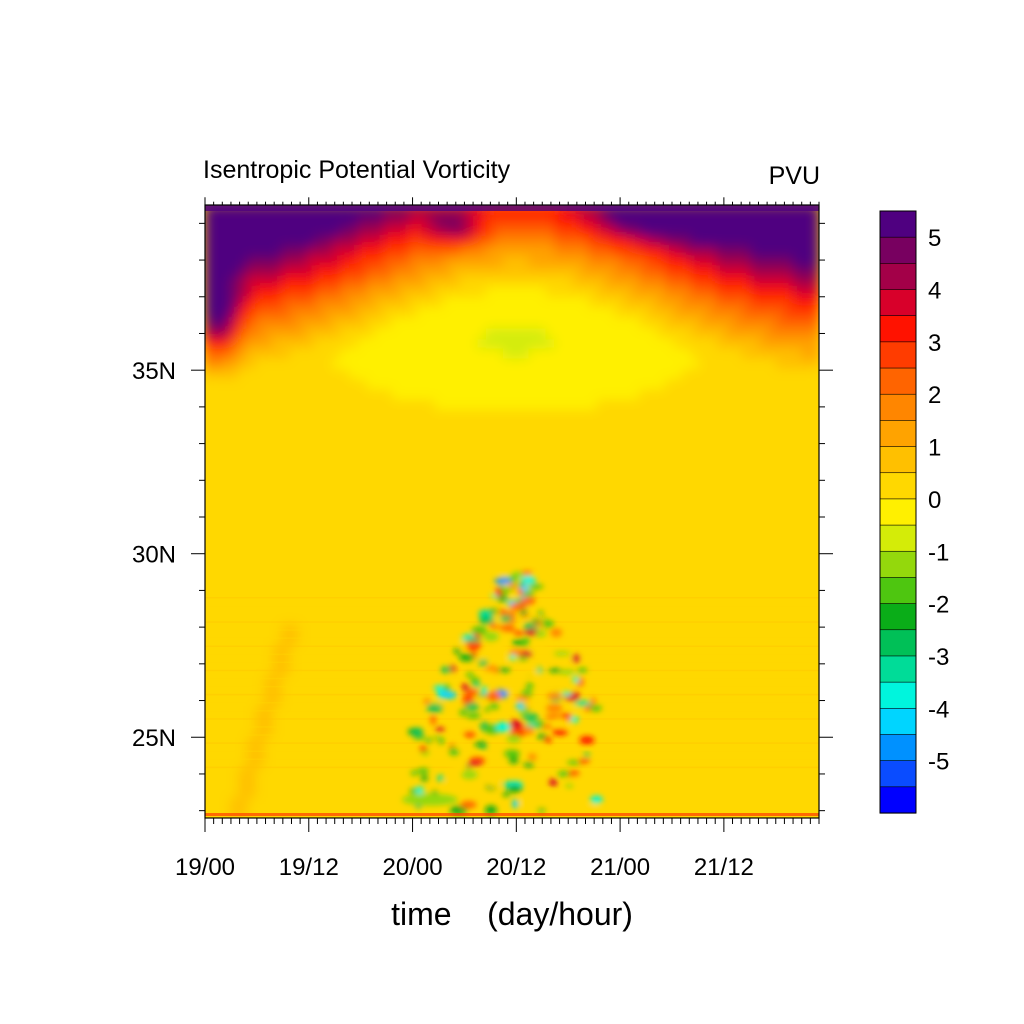 This screenshot has width=1024, height=1024. Describe the element at coordinates (898, 748) in the screenshot. I see `colorbar-box` at that location.